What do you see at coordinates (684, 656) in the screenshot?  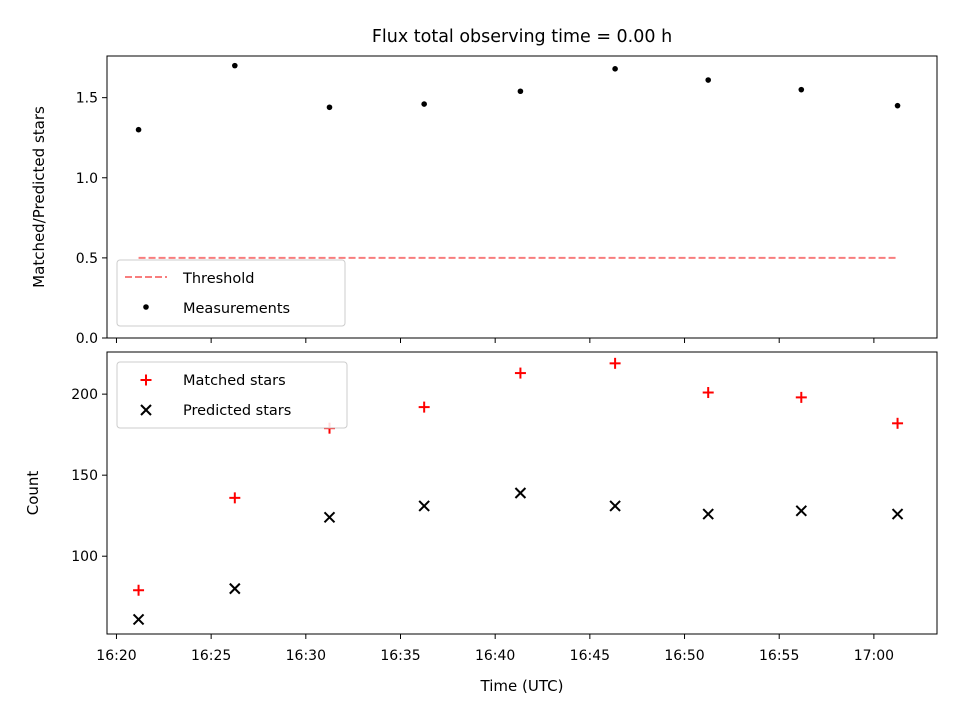 I see `x-tick-label: 16:50` at bounding box center [684, 656].